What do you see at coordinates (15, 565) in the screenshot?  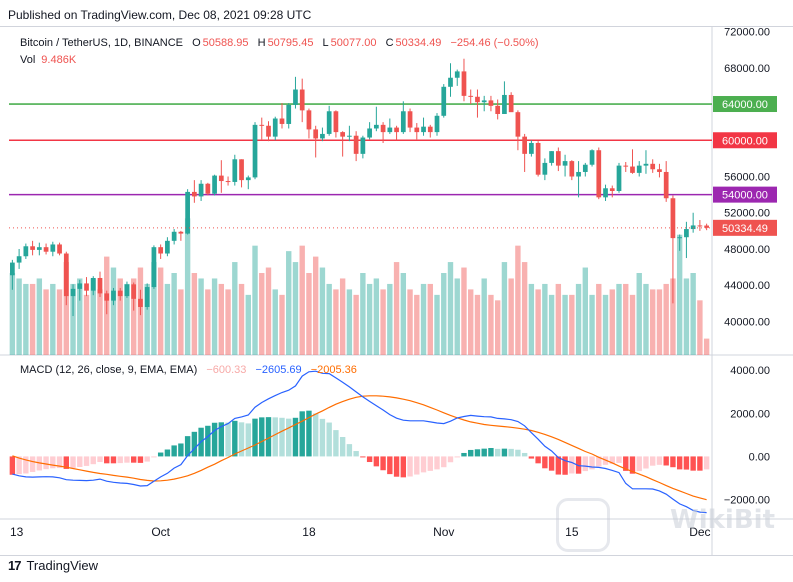 I see `tradingview-logo-icon: 17` at bounding box center [15, 565].